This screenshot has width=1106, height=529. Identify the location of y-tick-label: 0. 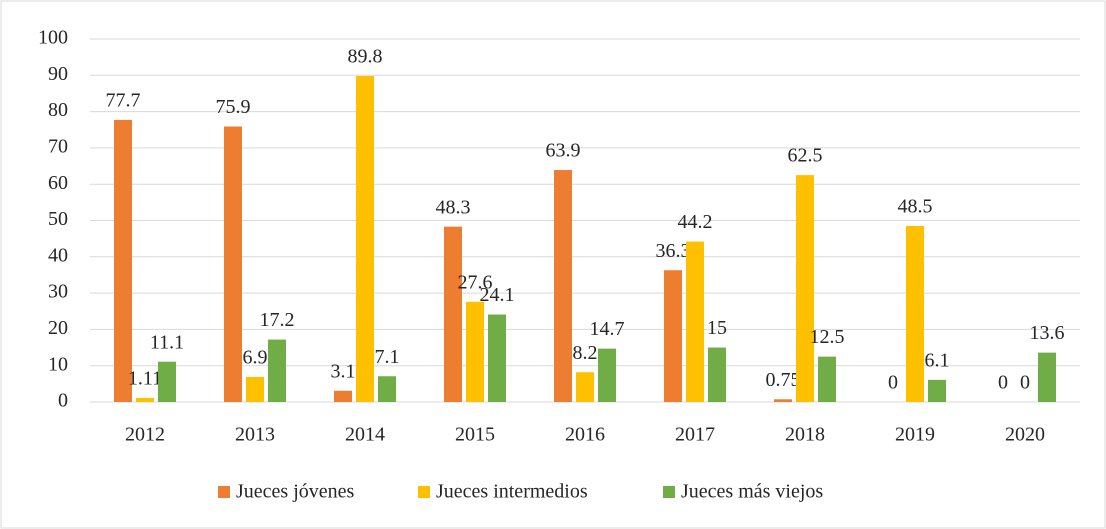
(63, 401).